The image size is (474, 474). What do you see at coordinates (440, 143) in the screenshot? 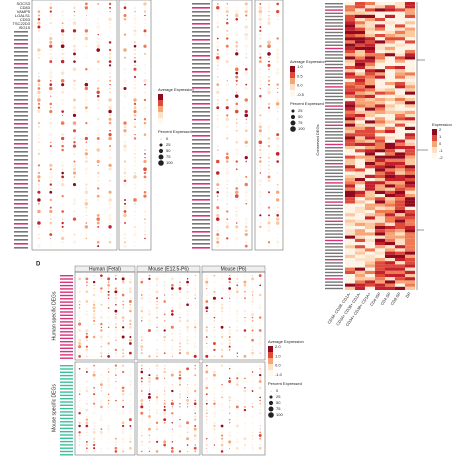
I see `colorbar-tick: 0` at bounding box center [440, 143].